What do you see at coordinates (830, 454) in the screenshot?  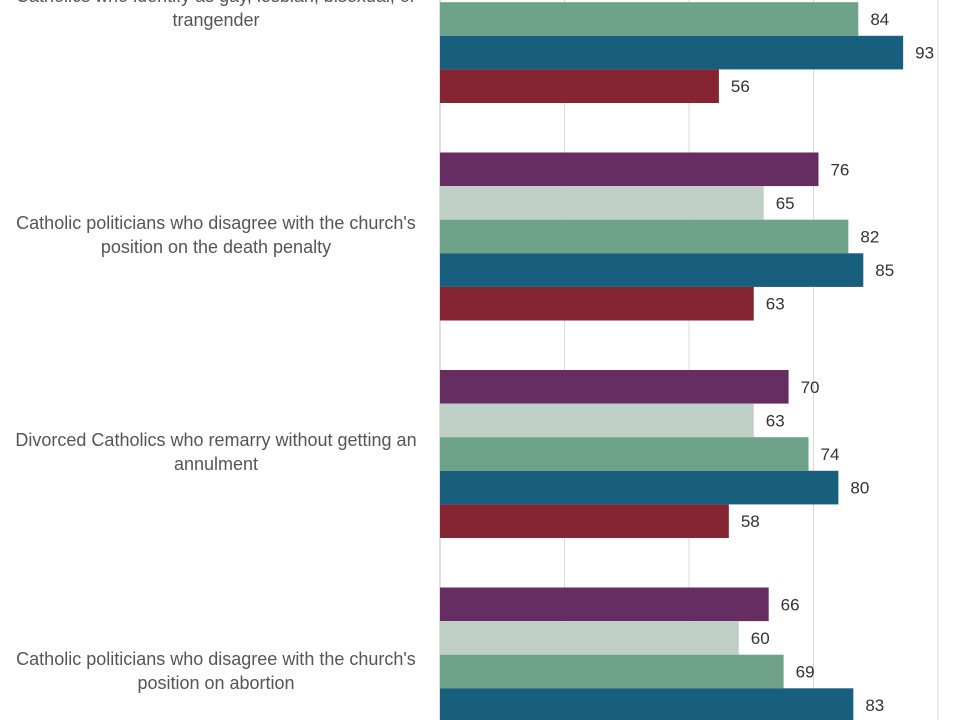 I see `data-label: 74` at bounding box center [830, 454].